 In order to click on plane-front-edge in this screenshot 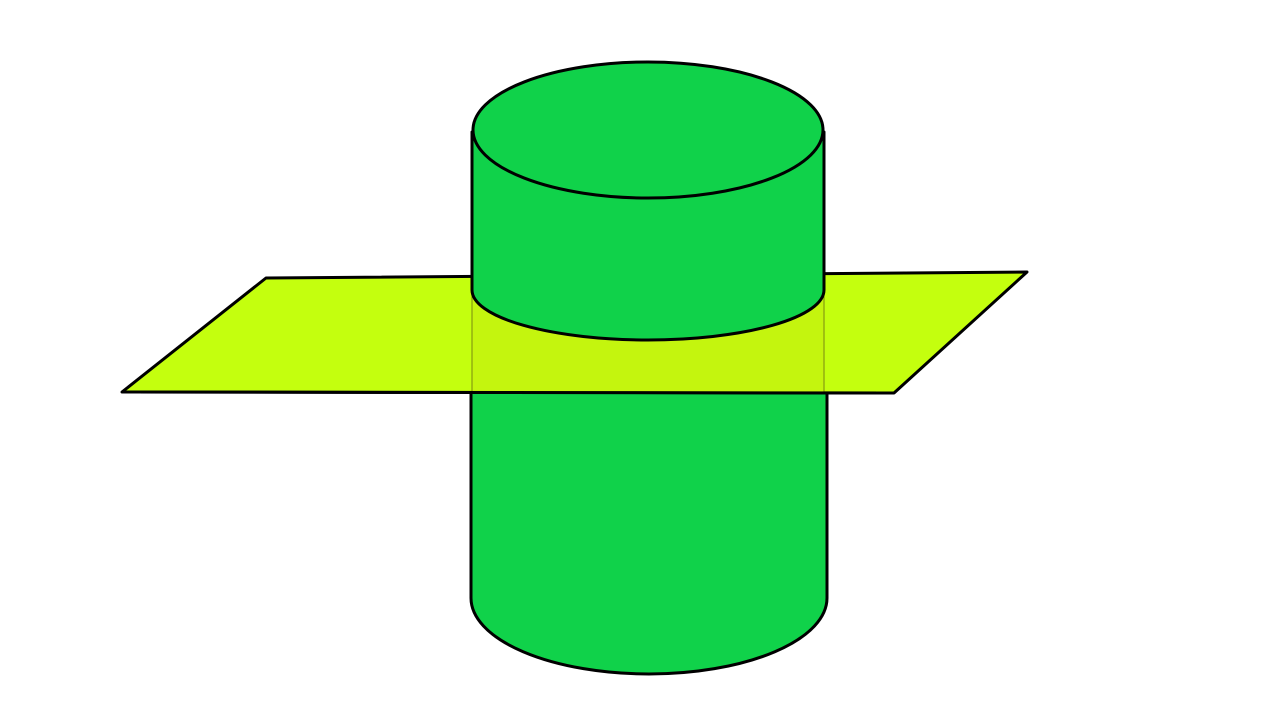, I will do `click(508, 392)`.